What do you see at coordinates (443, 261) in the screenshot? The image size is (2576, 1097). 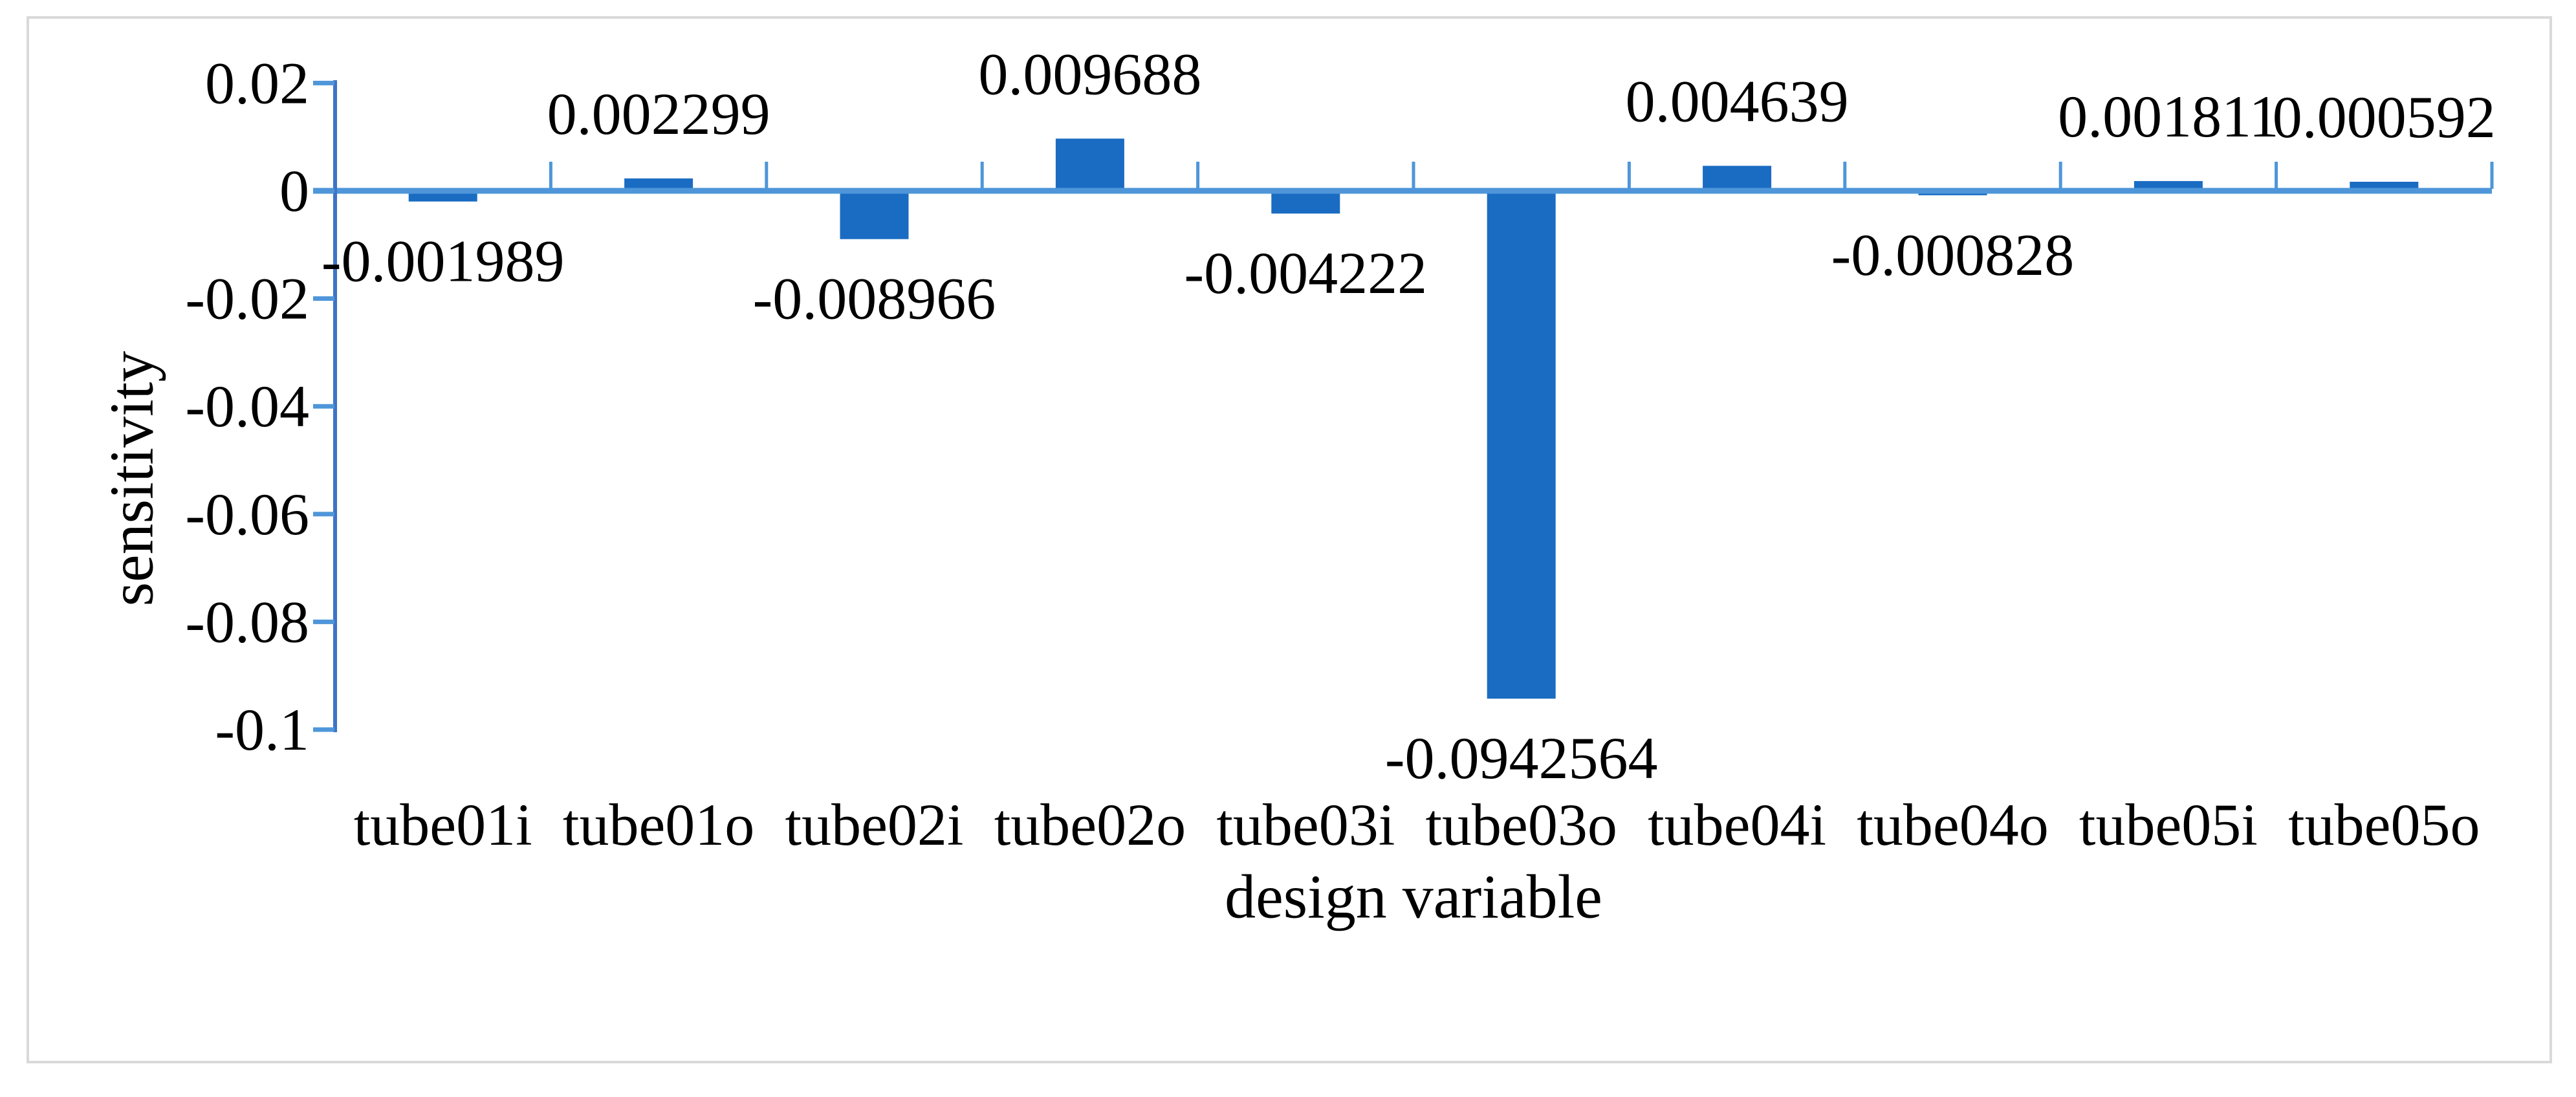 I see `bar-data-label: -0.001989` at bounding box center [443, 261].